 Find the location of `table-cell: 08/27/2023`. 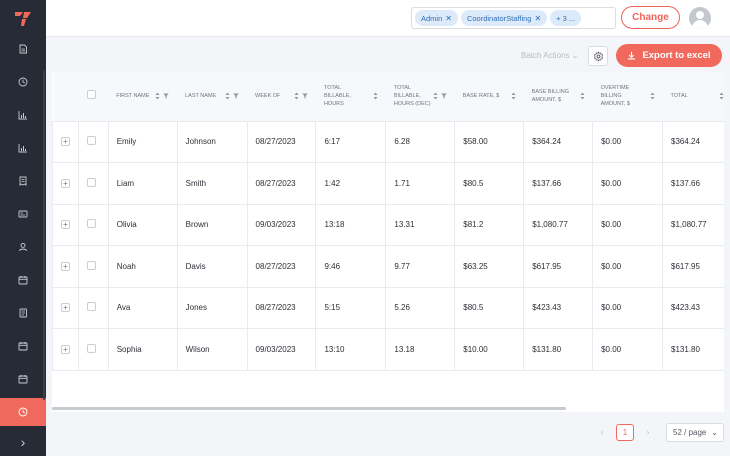

table-cell: 08/27/2023 is located at coordinates (281, 307).